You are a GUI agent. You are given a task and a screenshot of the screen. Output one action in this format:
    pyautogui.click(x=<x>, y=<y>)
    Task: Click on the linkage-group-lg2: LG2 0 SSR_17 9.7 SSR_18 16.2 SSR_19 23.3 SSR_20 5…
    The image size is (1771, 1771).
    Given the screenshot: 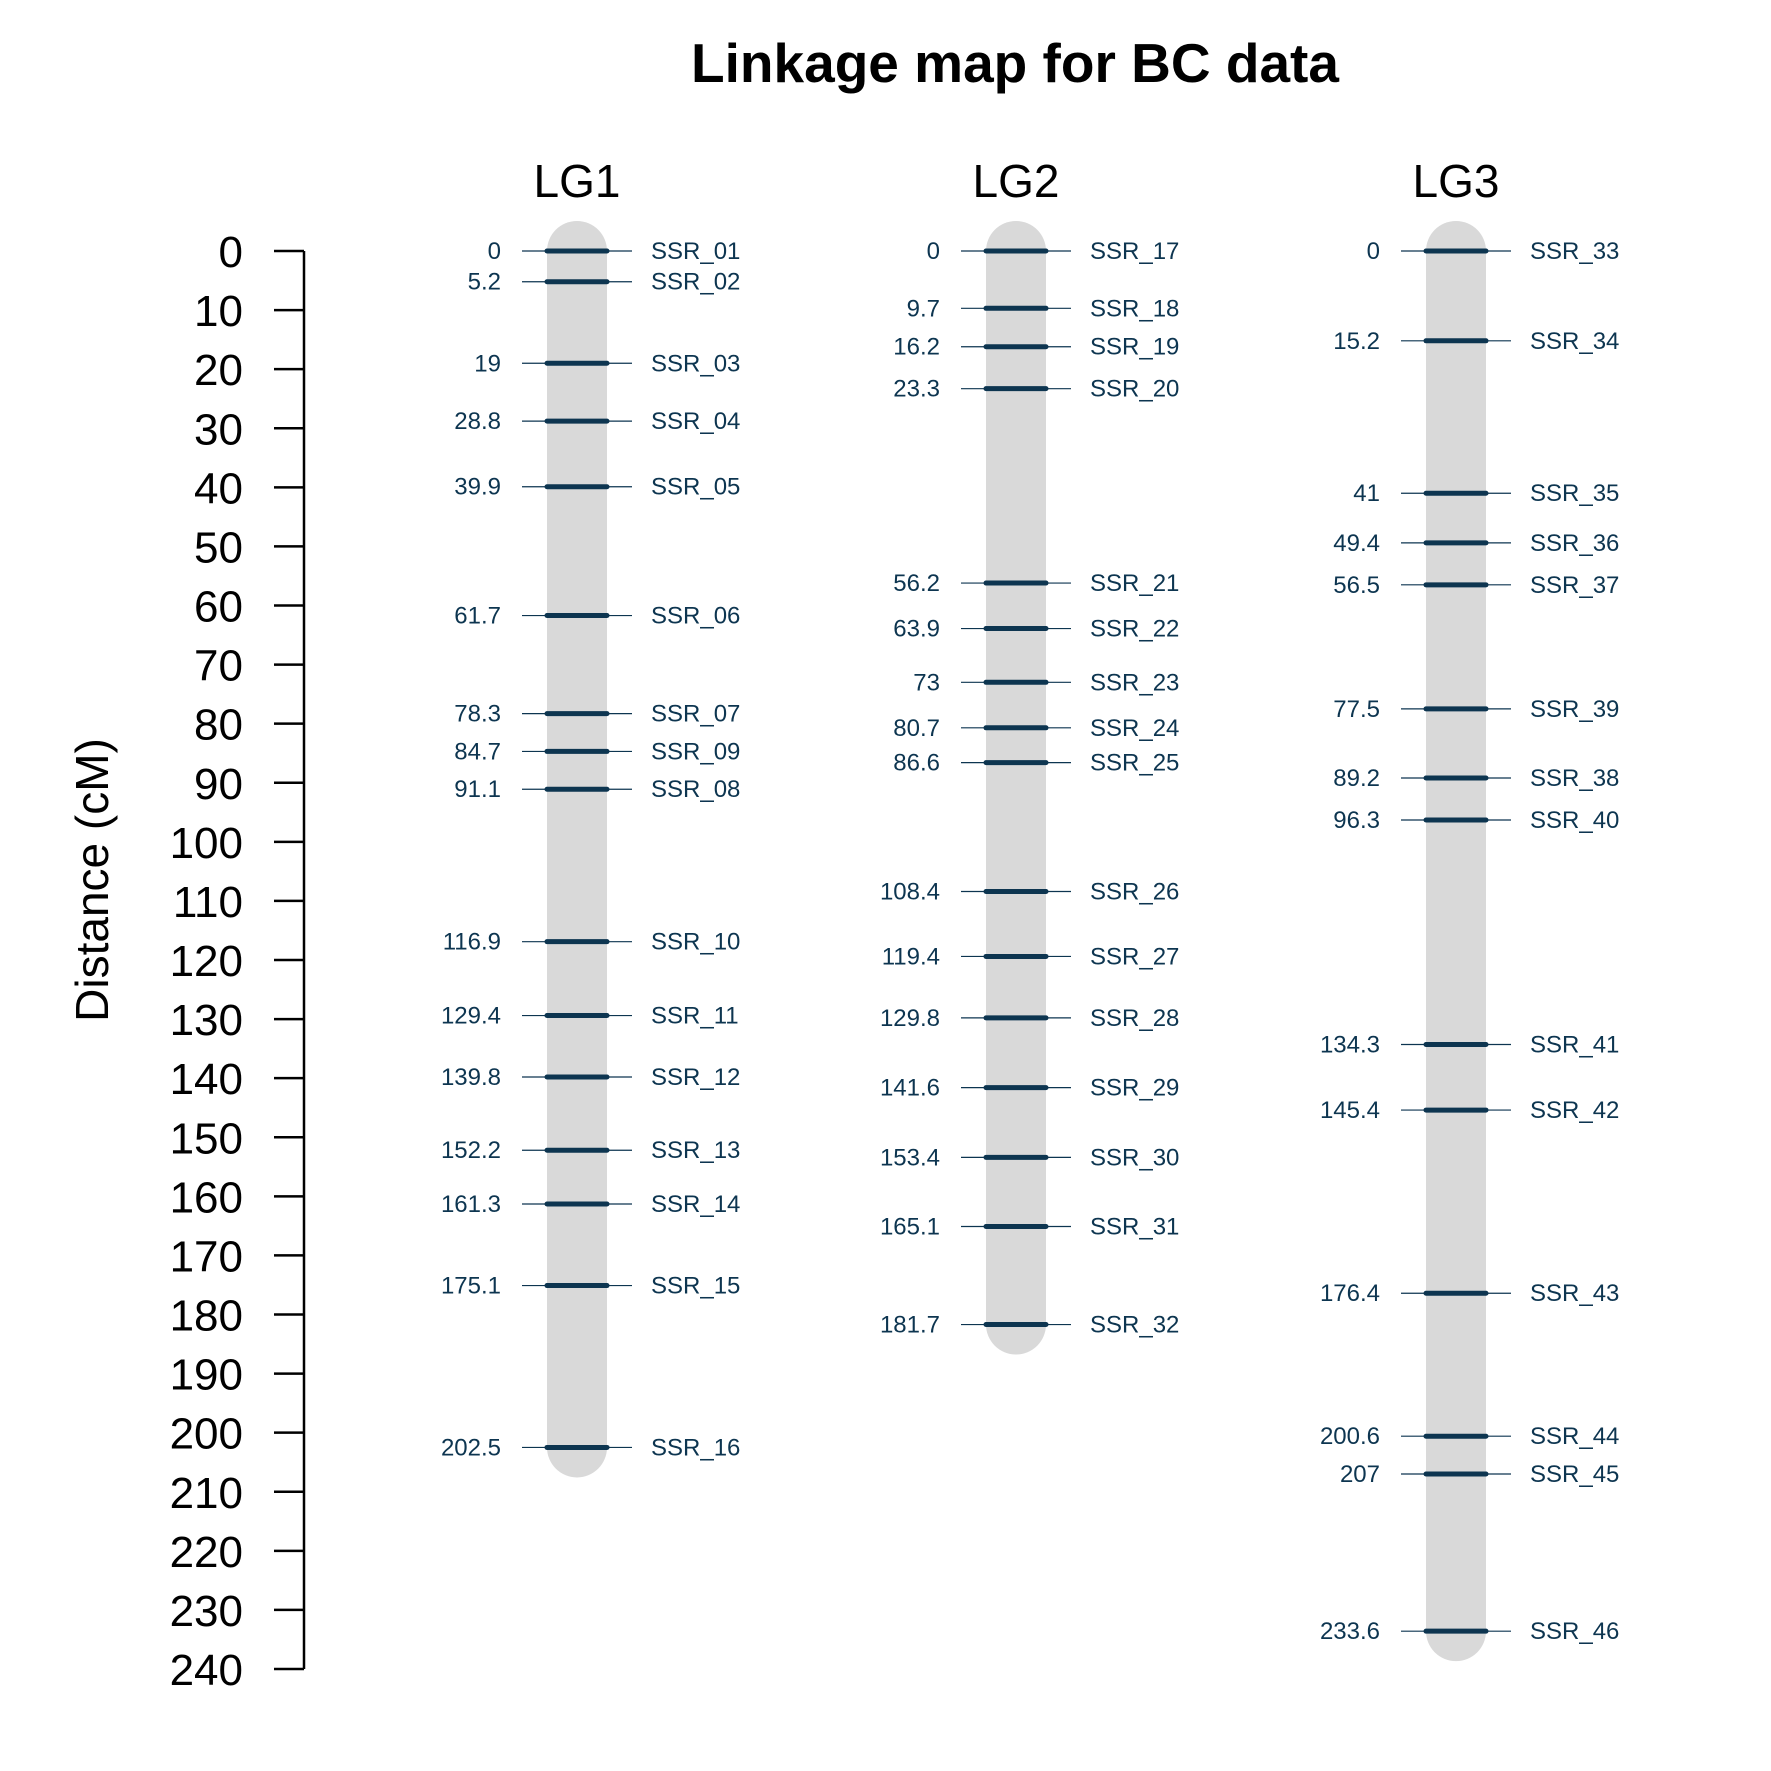 What is the action you would take?
    pyautogui.click(x=1029, y=755)
    